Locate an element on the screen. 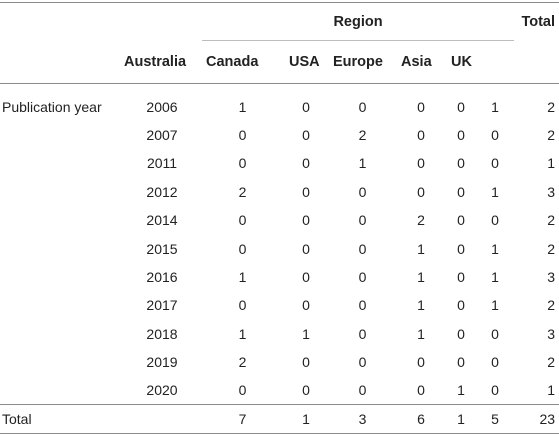  year-cell: 2017 is located at coordinates (162, 305).